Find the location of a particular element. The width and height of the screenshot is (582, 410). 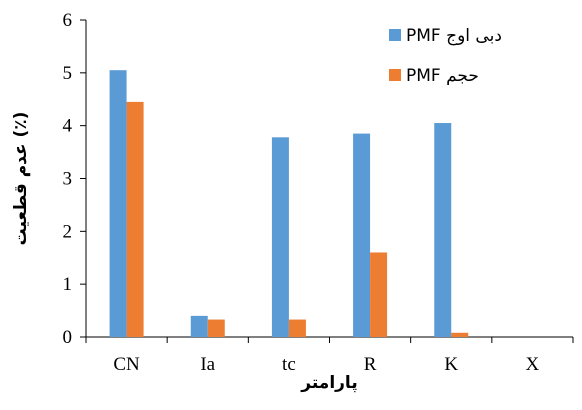

x-tick-labels: CN Ia tc R K X is located at coordinates (326, 364).